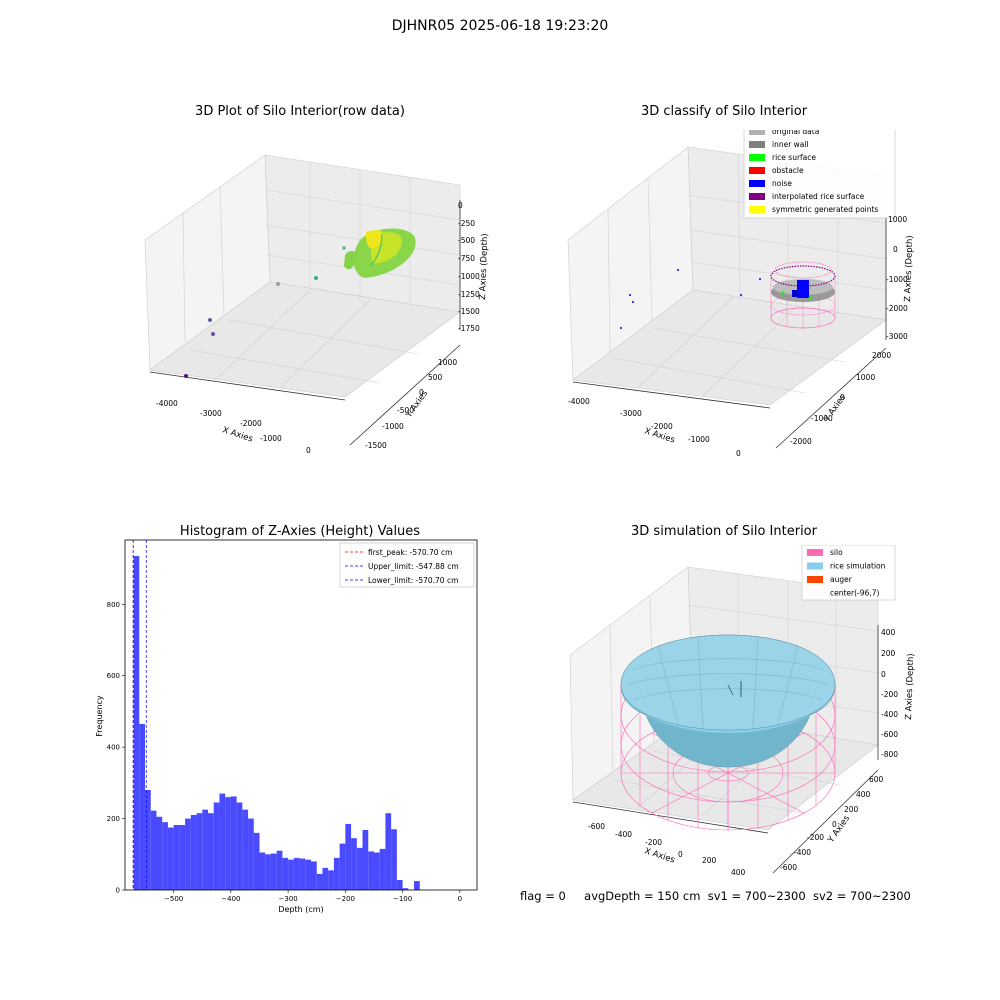  Describe the element at coordinates (724, 531) in the screenshot. I see `simulation-plot-title: 3D simulation of Silo Interior` at that location.